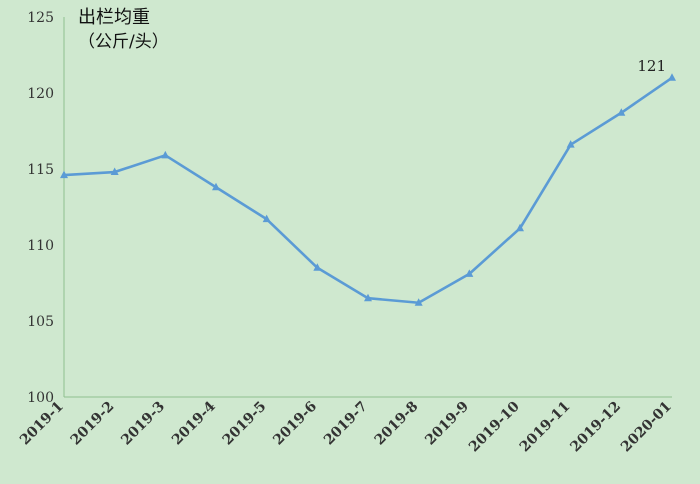 Image resolution: width=700 pixels, height=484 pixels. What do you see at coordinates (93, 424) in the screenshot?
I see `x-tick-label: 2019-2` at bounding box center [93, 424].